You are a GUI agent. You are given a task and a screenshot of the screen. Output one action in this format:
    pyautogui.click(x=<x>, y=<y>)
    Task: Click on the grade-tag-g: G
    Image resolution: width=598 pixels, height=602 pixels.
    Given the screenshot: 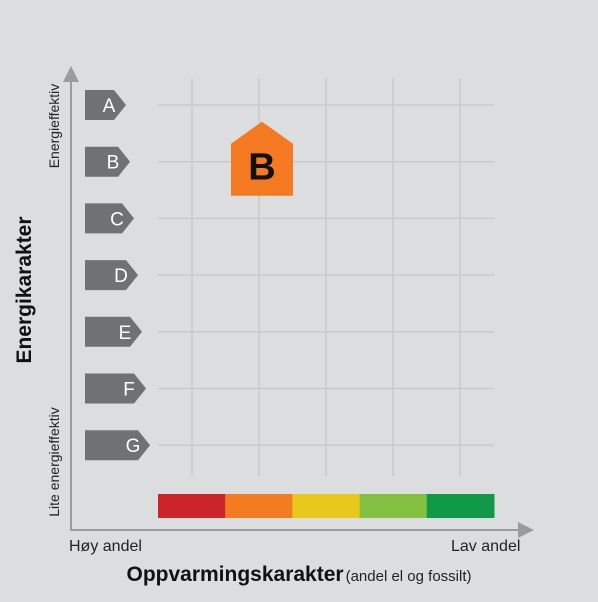 What is the action you would take?
    pyautogui.click(x=117, y=445)
    